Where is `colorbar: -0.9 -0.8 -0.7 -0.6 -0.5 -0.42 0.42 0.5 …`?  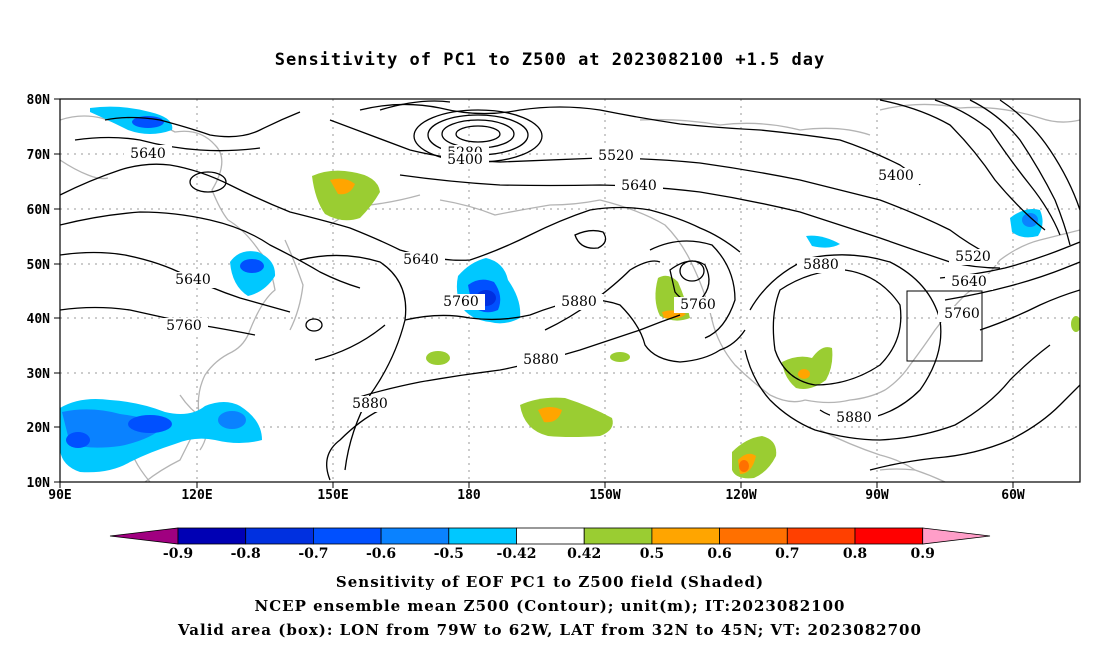
colorbar: -0.9 -0.8 -0.7 -0.6 -0.5 -0.42 0.42 0.5 … is located at coordinates (550, 544).